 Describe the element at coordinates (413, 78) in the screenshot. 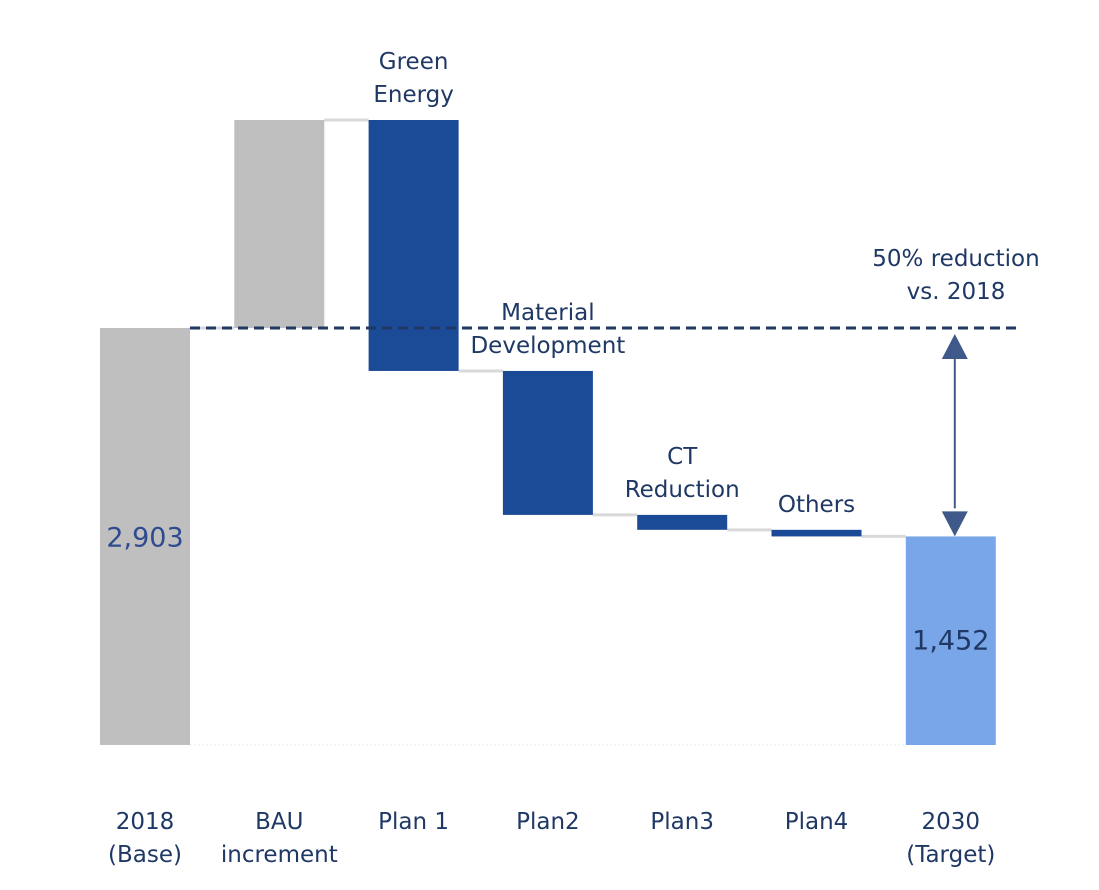

I see `bar-label: Green Energy` at that location.